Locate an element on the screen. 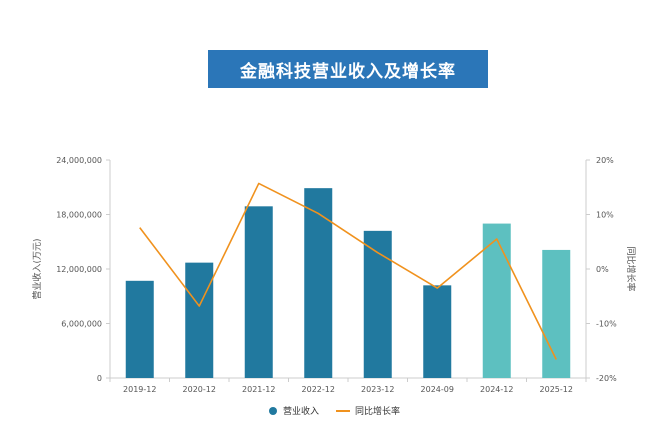 The image size is (668, 440). y-tick-label: 12,000,000 is located at coordinates (79, 269).